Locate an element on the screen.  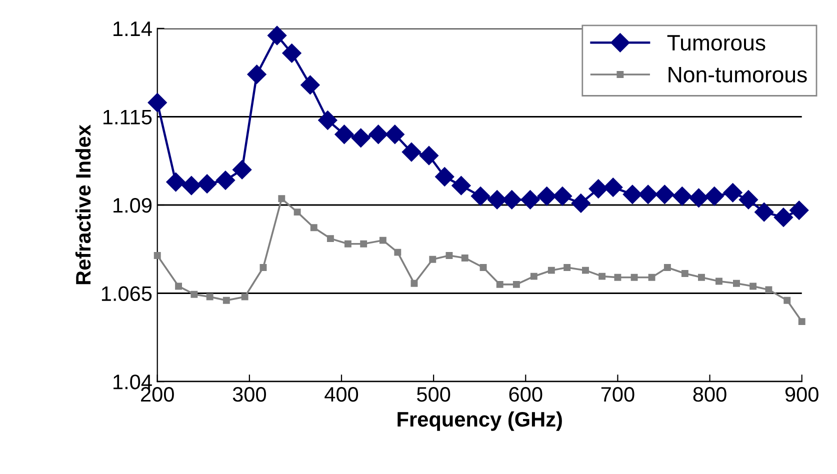
y-tick-label: 1.065 is located at coordinates (127, 294).